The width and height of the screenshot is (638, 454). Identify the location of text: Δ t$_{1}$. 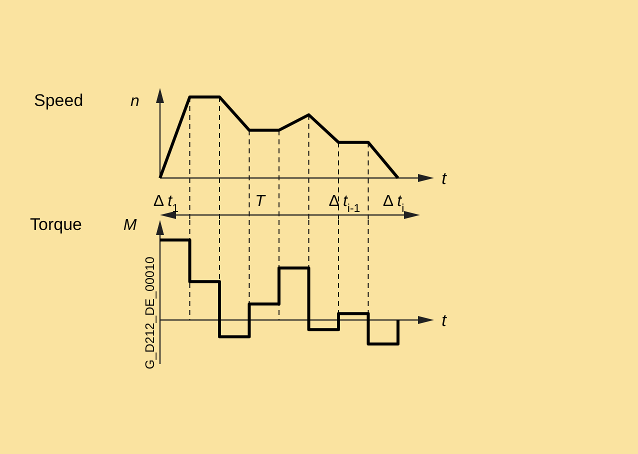
(166, 204).